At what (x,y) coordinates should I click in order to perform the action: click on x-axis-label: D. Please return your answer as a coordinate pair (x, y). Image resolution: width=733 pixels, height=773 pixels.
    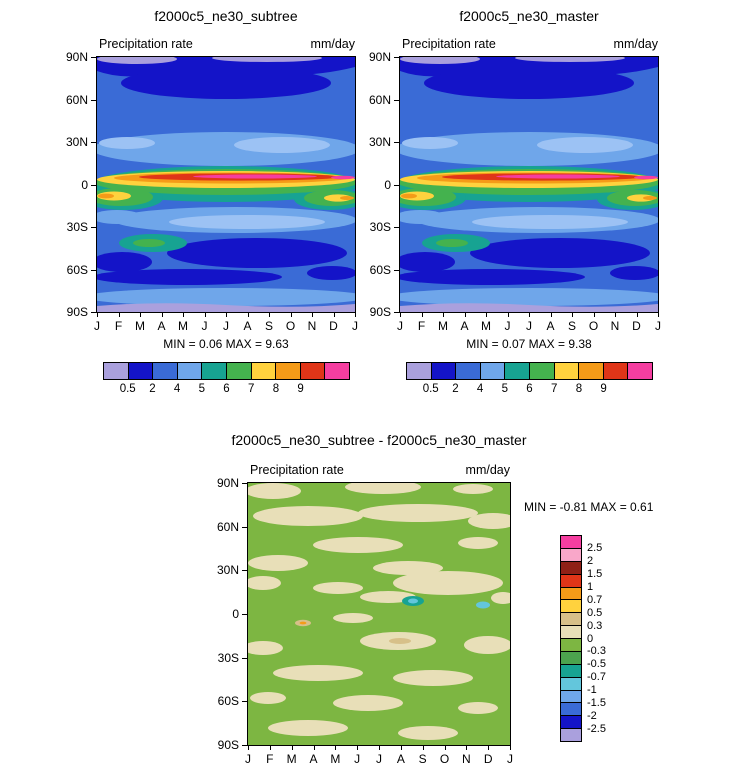
    Looking at the image, I should click on (333, 326).